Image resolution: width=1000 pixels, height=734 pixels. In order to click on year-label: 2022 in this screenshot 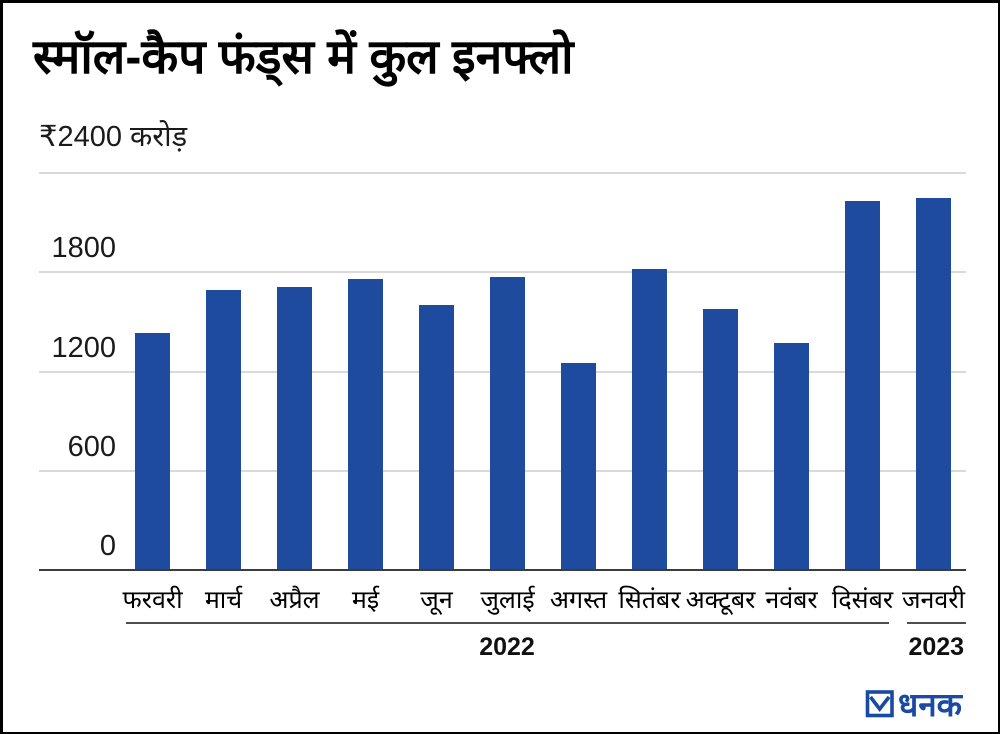, I will do `click(507, 647)`.